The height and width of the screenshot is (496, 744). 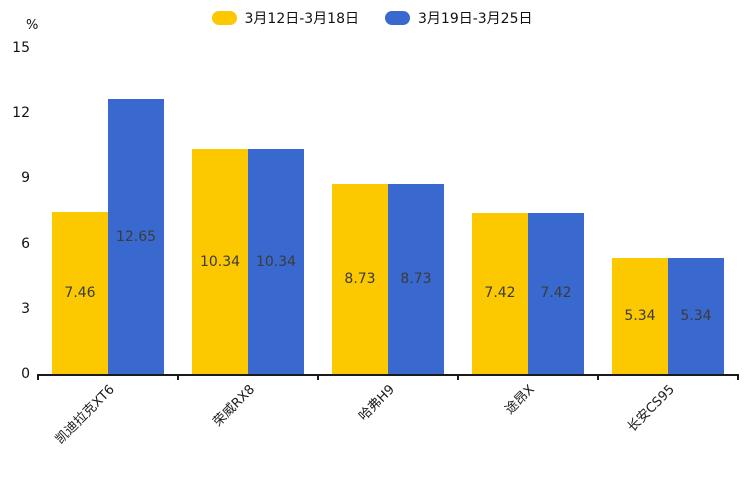 I want to click on bar-week1-teramont-x: 7.42, so click(x=500, y=293).